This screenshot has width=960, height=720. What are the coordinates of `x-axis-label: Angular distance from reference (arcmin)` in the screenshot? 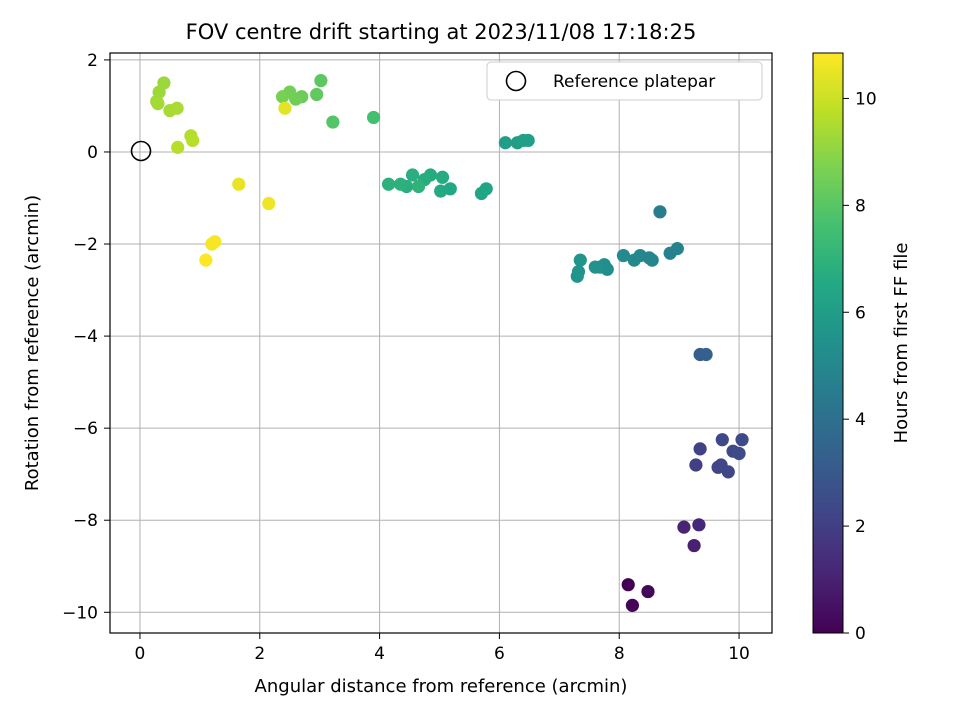 It's located at (441, 686).